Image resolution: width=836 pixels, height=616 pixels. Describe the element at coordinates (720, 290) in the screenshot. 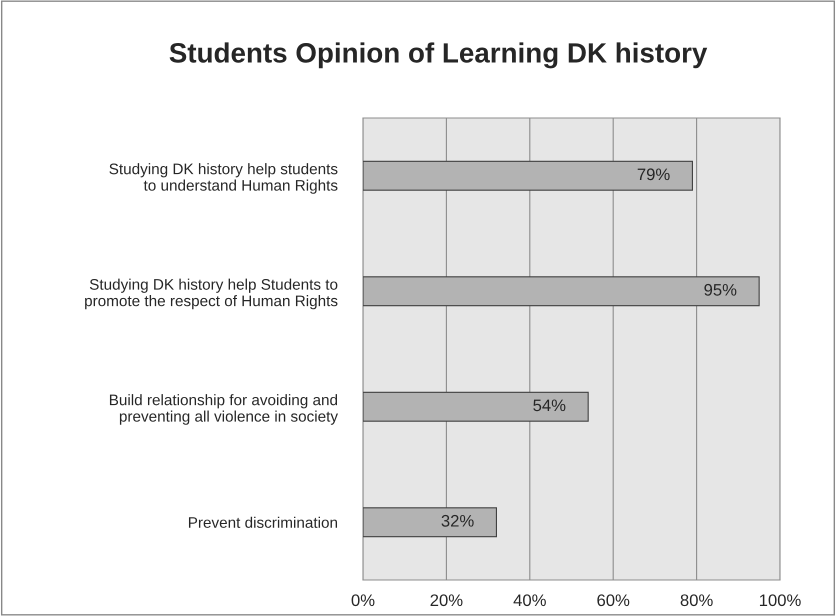

I see `data-label: 95%` at that location.